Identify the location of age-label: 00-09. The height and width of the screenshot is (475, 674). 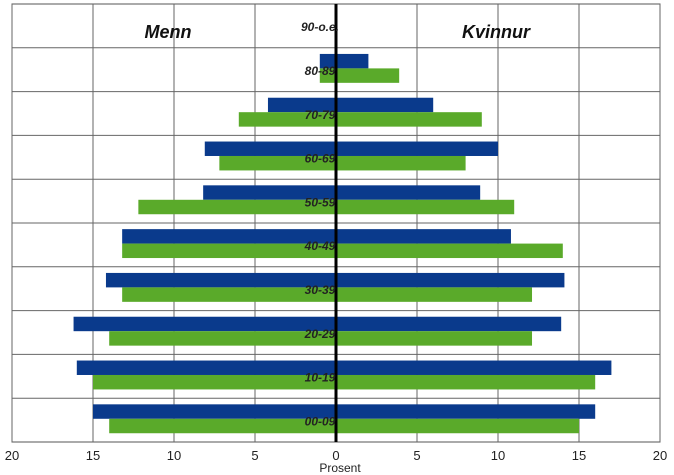
(320, 421).